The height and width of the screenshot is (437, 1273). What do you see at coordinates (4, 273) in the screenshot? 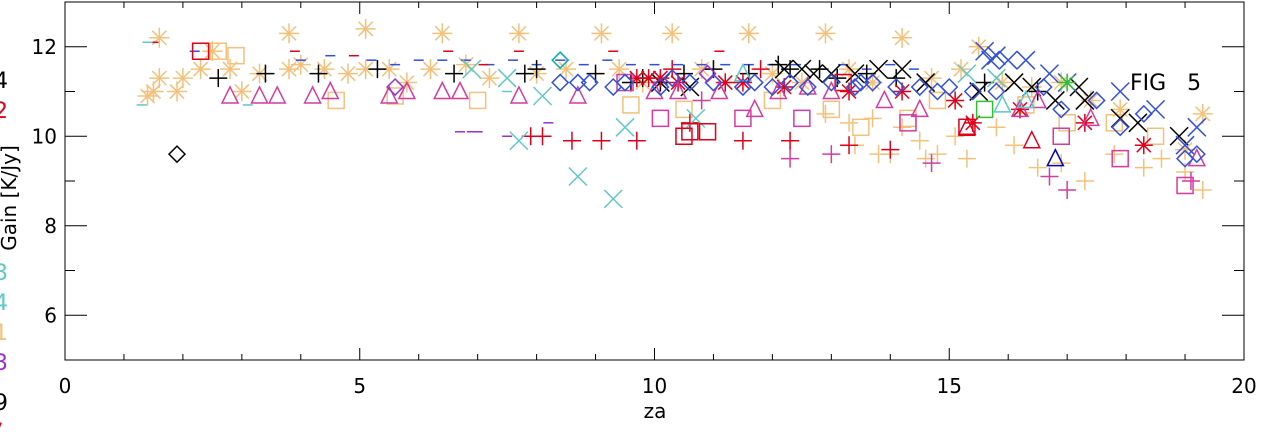
I see `legend-fragment: 3` at bounding box center [4, 273].